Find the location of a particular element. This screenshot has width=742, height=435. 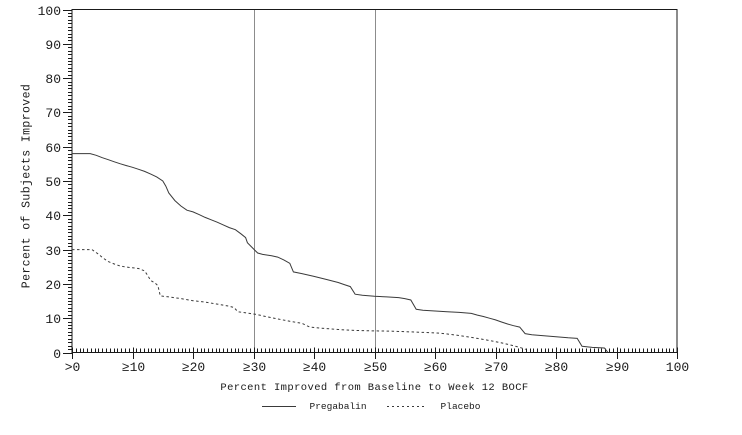

legend: Pregabalin Placebo is located at coordinates (371, 406).